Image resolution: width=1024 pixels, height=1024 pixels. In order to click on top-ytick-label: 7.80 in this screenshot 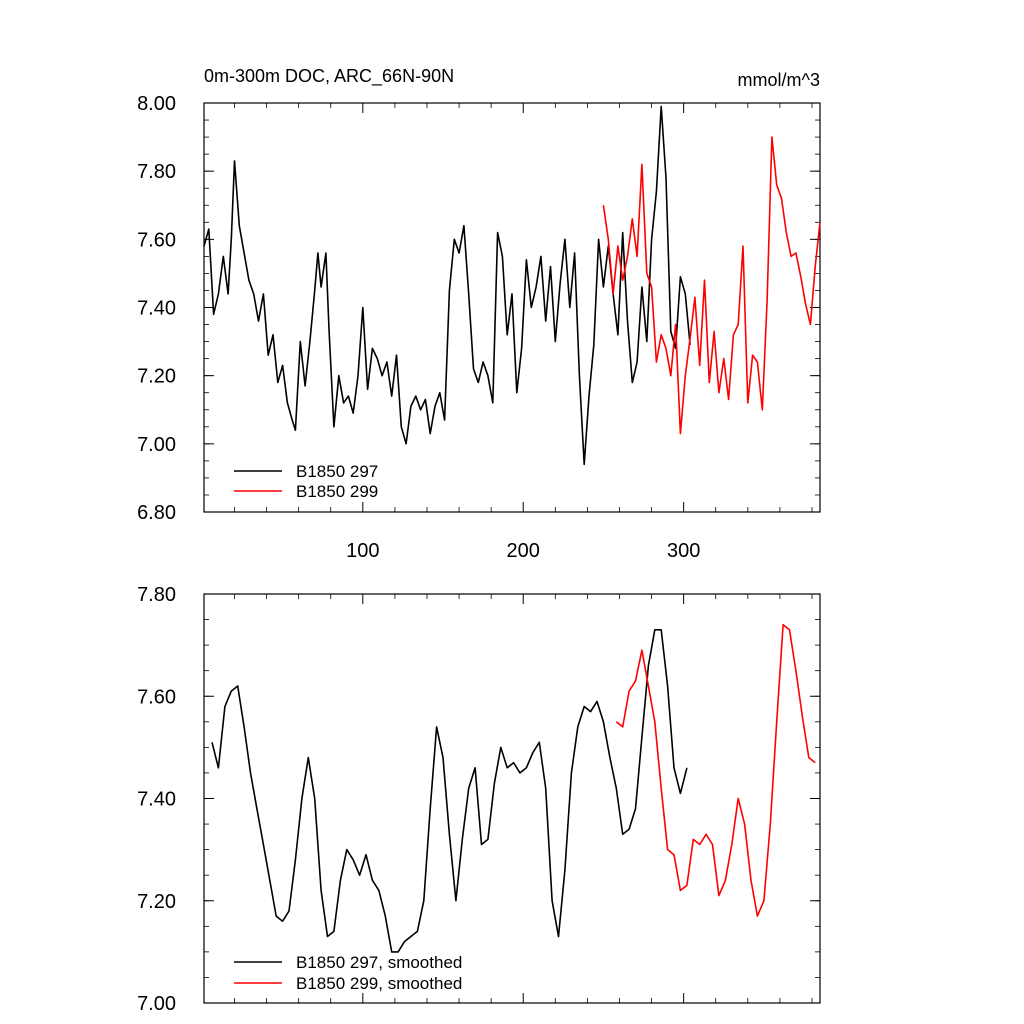, I will do `click(156, 172)`.